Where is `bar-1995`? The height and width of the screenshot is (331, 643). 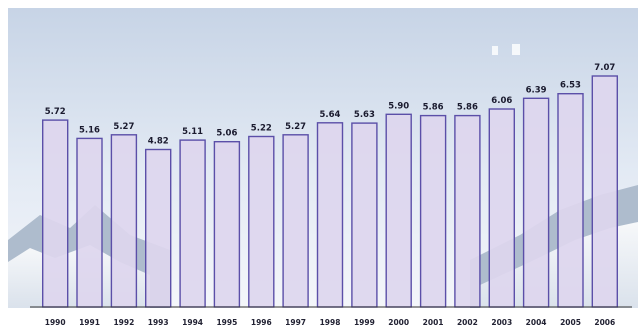
bar-1995 is located at coordinates (227, 224).